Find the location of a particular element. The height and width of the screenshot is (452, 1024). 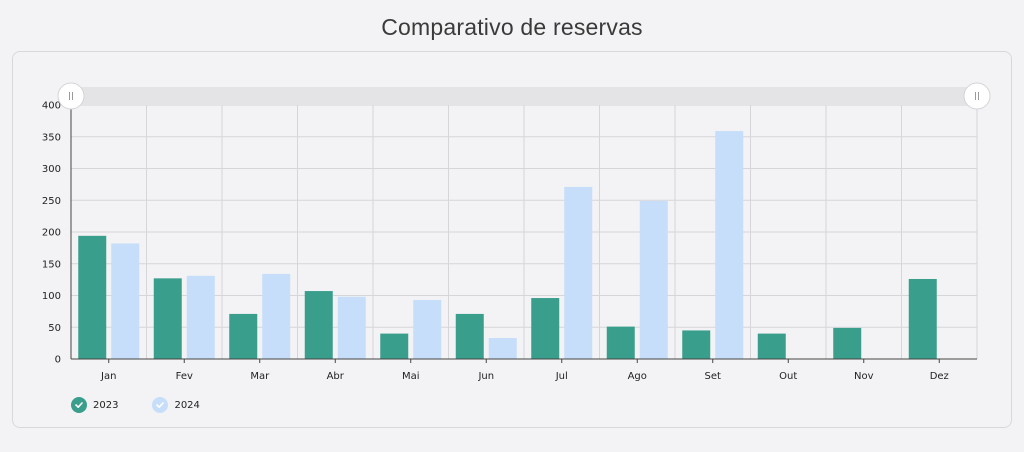

bar-2023-mar is located at coordinates (243, 336).